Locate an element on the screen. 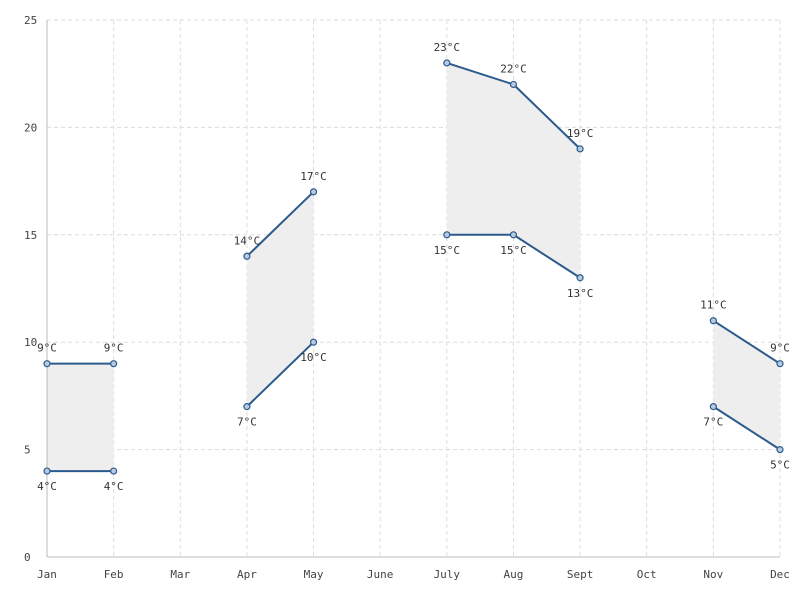 This screenshot has height=600, width=800. data-label-low: 5°C is located at coordinates (780, 465).